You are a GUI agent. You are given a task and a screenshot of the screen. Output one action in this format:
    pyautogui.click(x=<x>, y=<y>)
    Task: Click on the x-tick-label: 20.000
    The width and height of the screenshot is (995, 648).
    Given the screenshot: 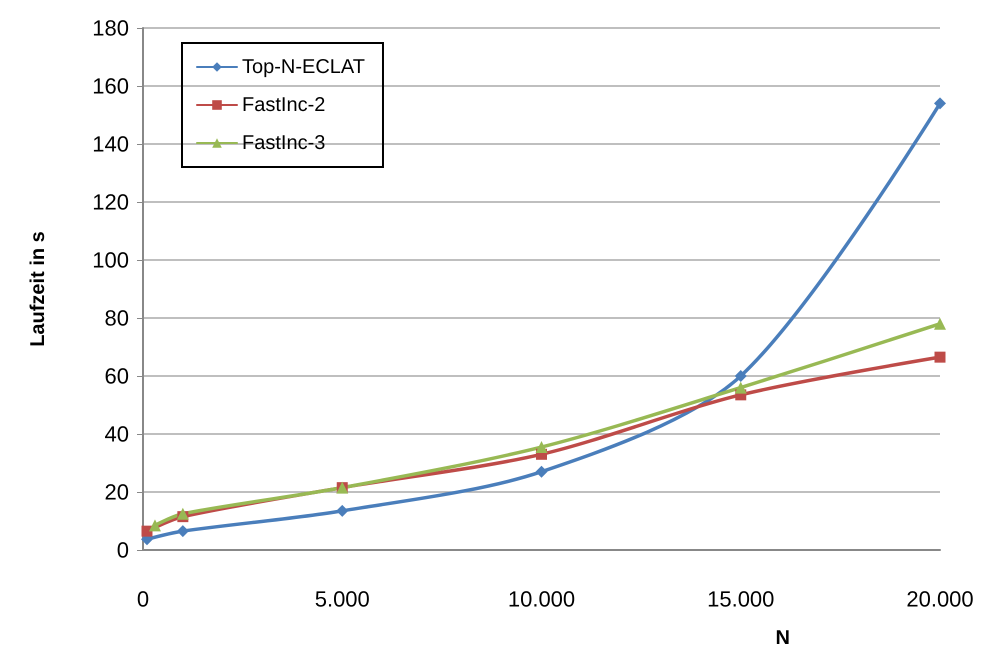 What is the action you would take?
    pyautogui.click(x=940, y=599)
    